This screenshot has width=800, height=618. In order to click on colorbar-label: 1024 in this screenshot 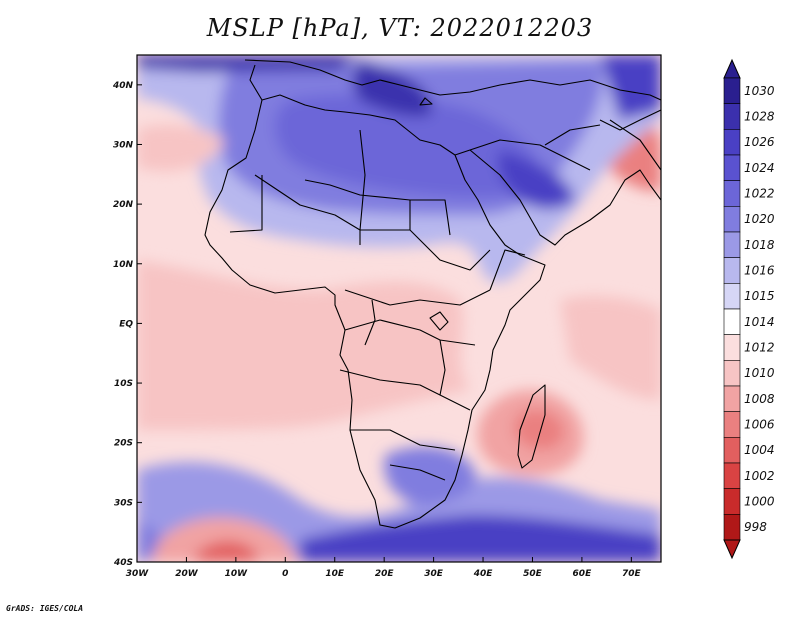, I will do `click(759, 168)`.